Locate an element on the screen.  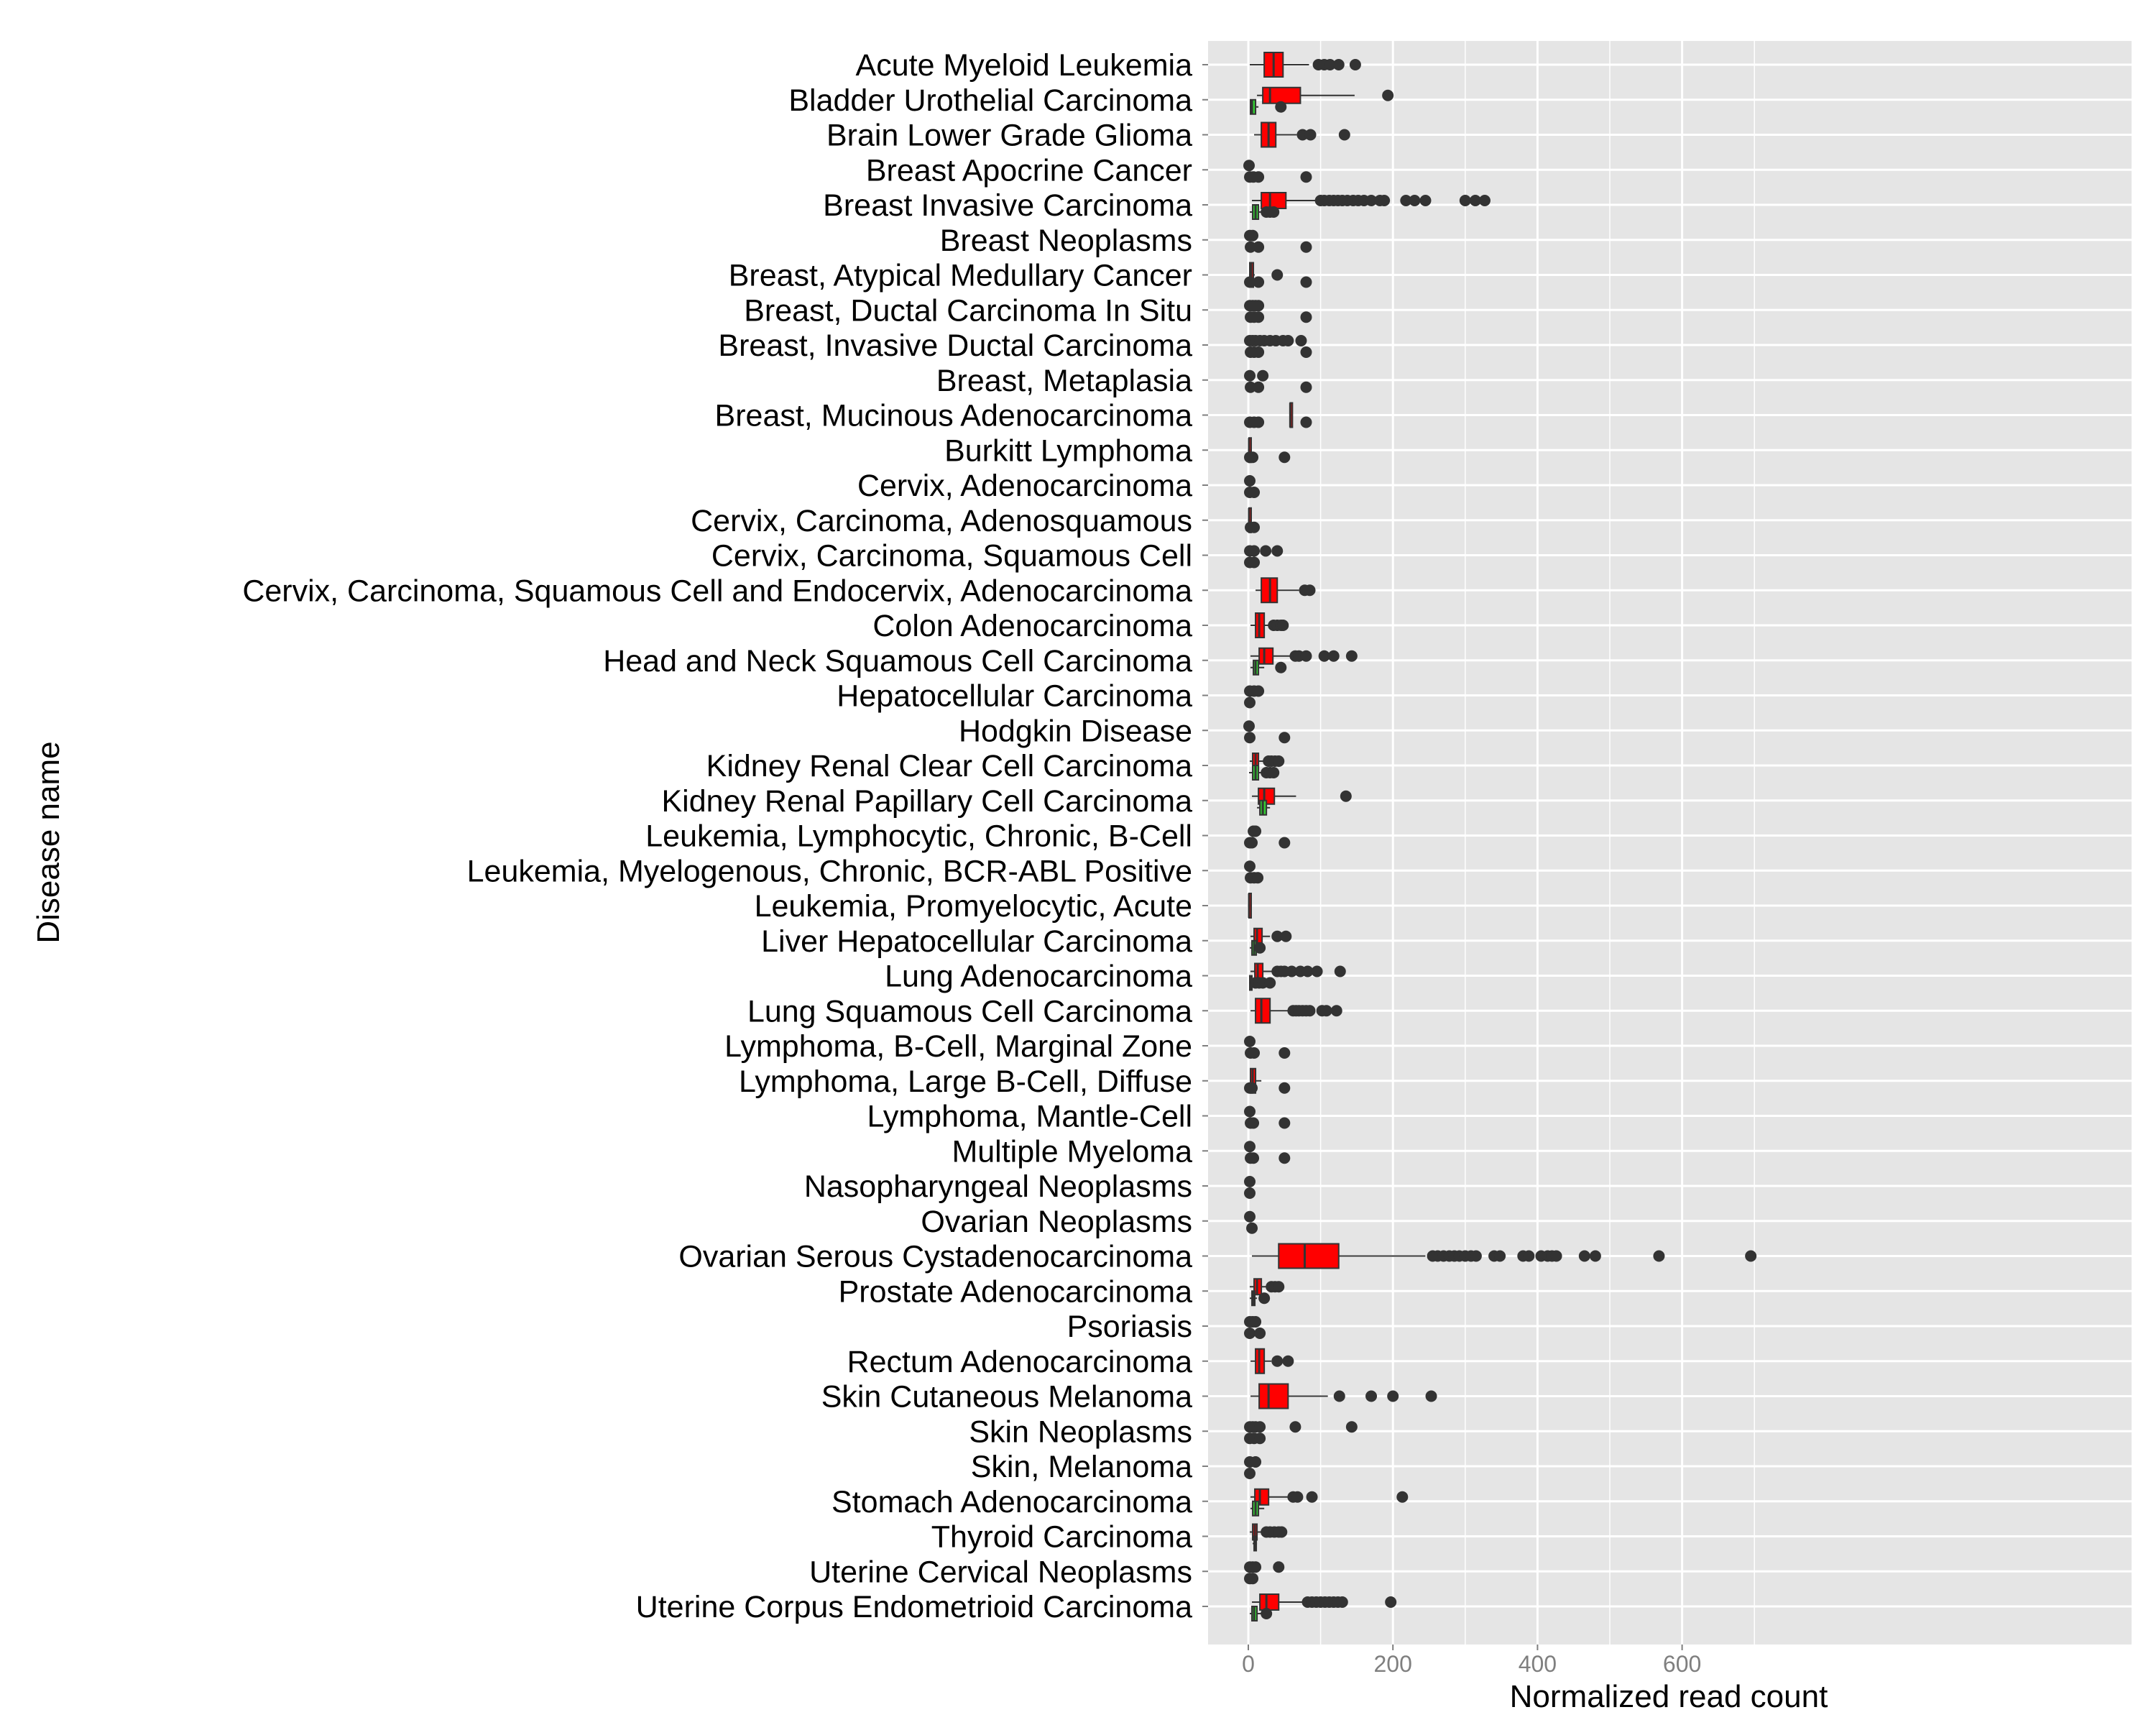
category-label: Uterine Cervical Neoplasms is located at coordinates (1001, 1572).